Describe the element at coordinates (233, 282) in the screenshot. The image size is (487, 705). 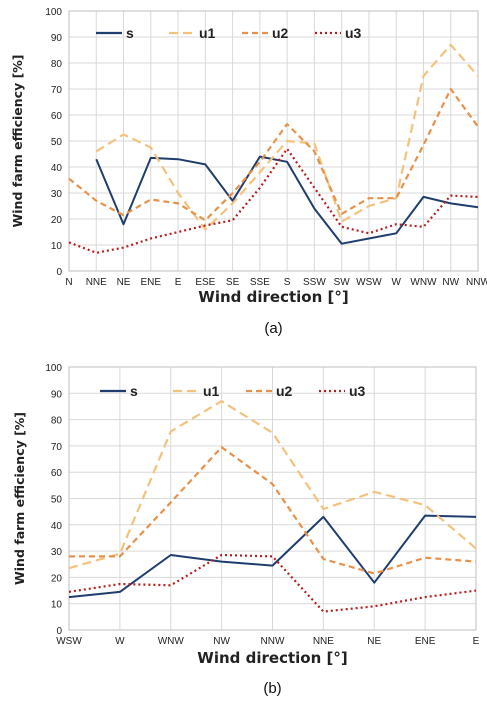
I see `x-tick-label: SE` at that location.